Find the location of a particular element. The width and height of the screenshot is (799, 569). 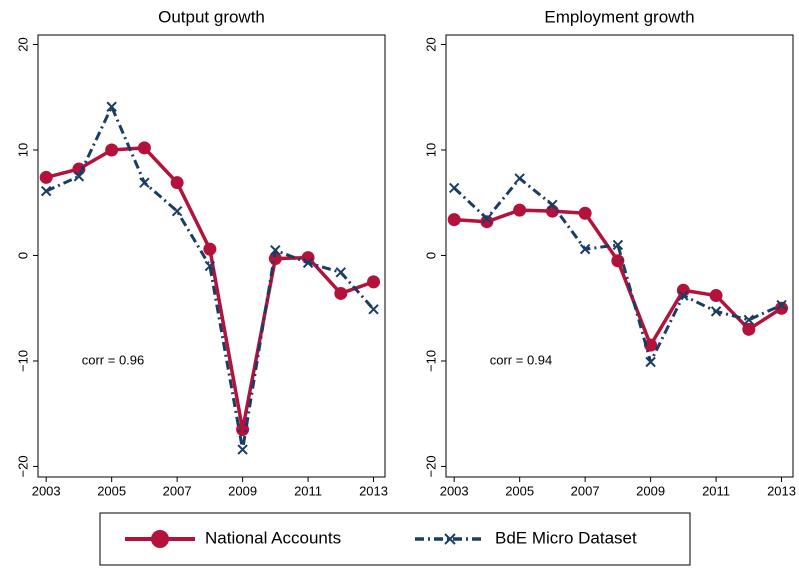

legend-box is located at coordinates (395, 539).